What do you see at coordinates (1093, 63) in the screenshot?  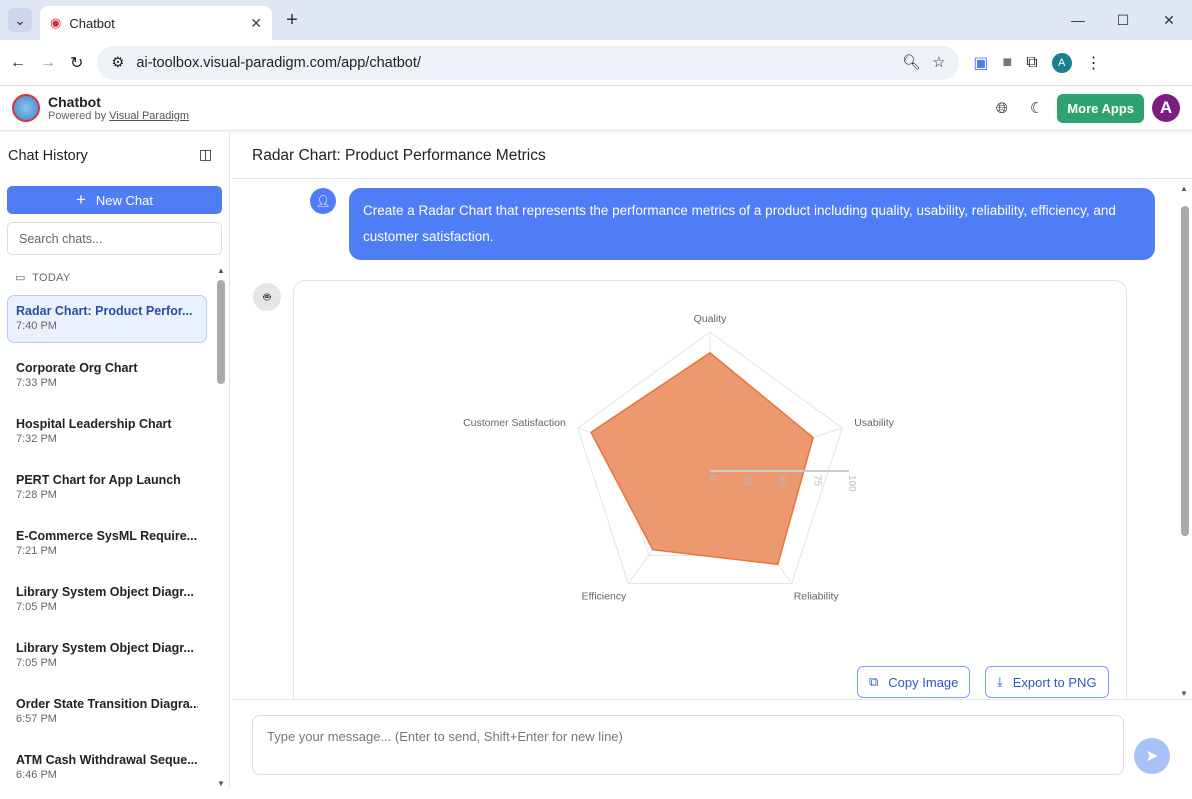 I see `browser-menu-icon: ⋮` at bounding box center [1093, 63].